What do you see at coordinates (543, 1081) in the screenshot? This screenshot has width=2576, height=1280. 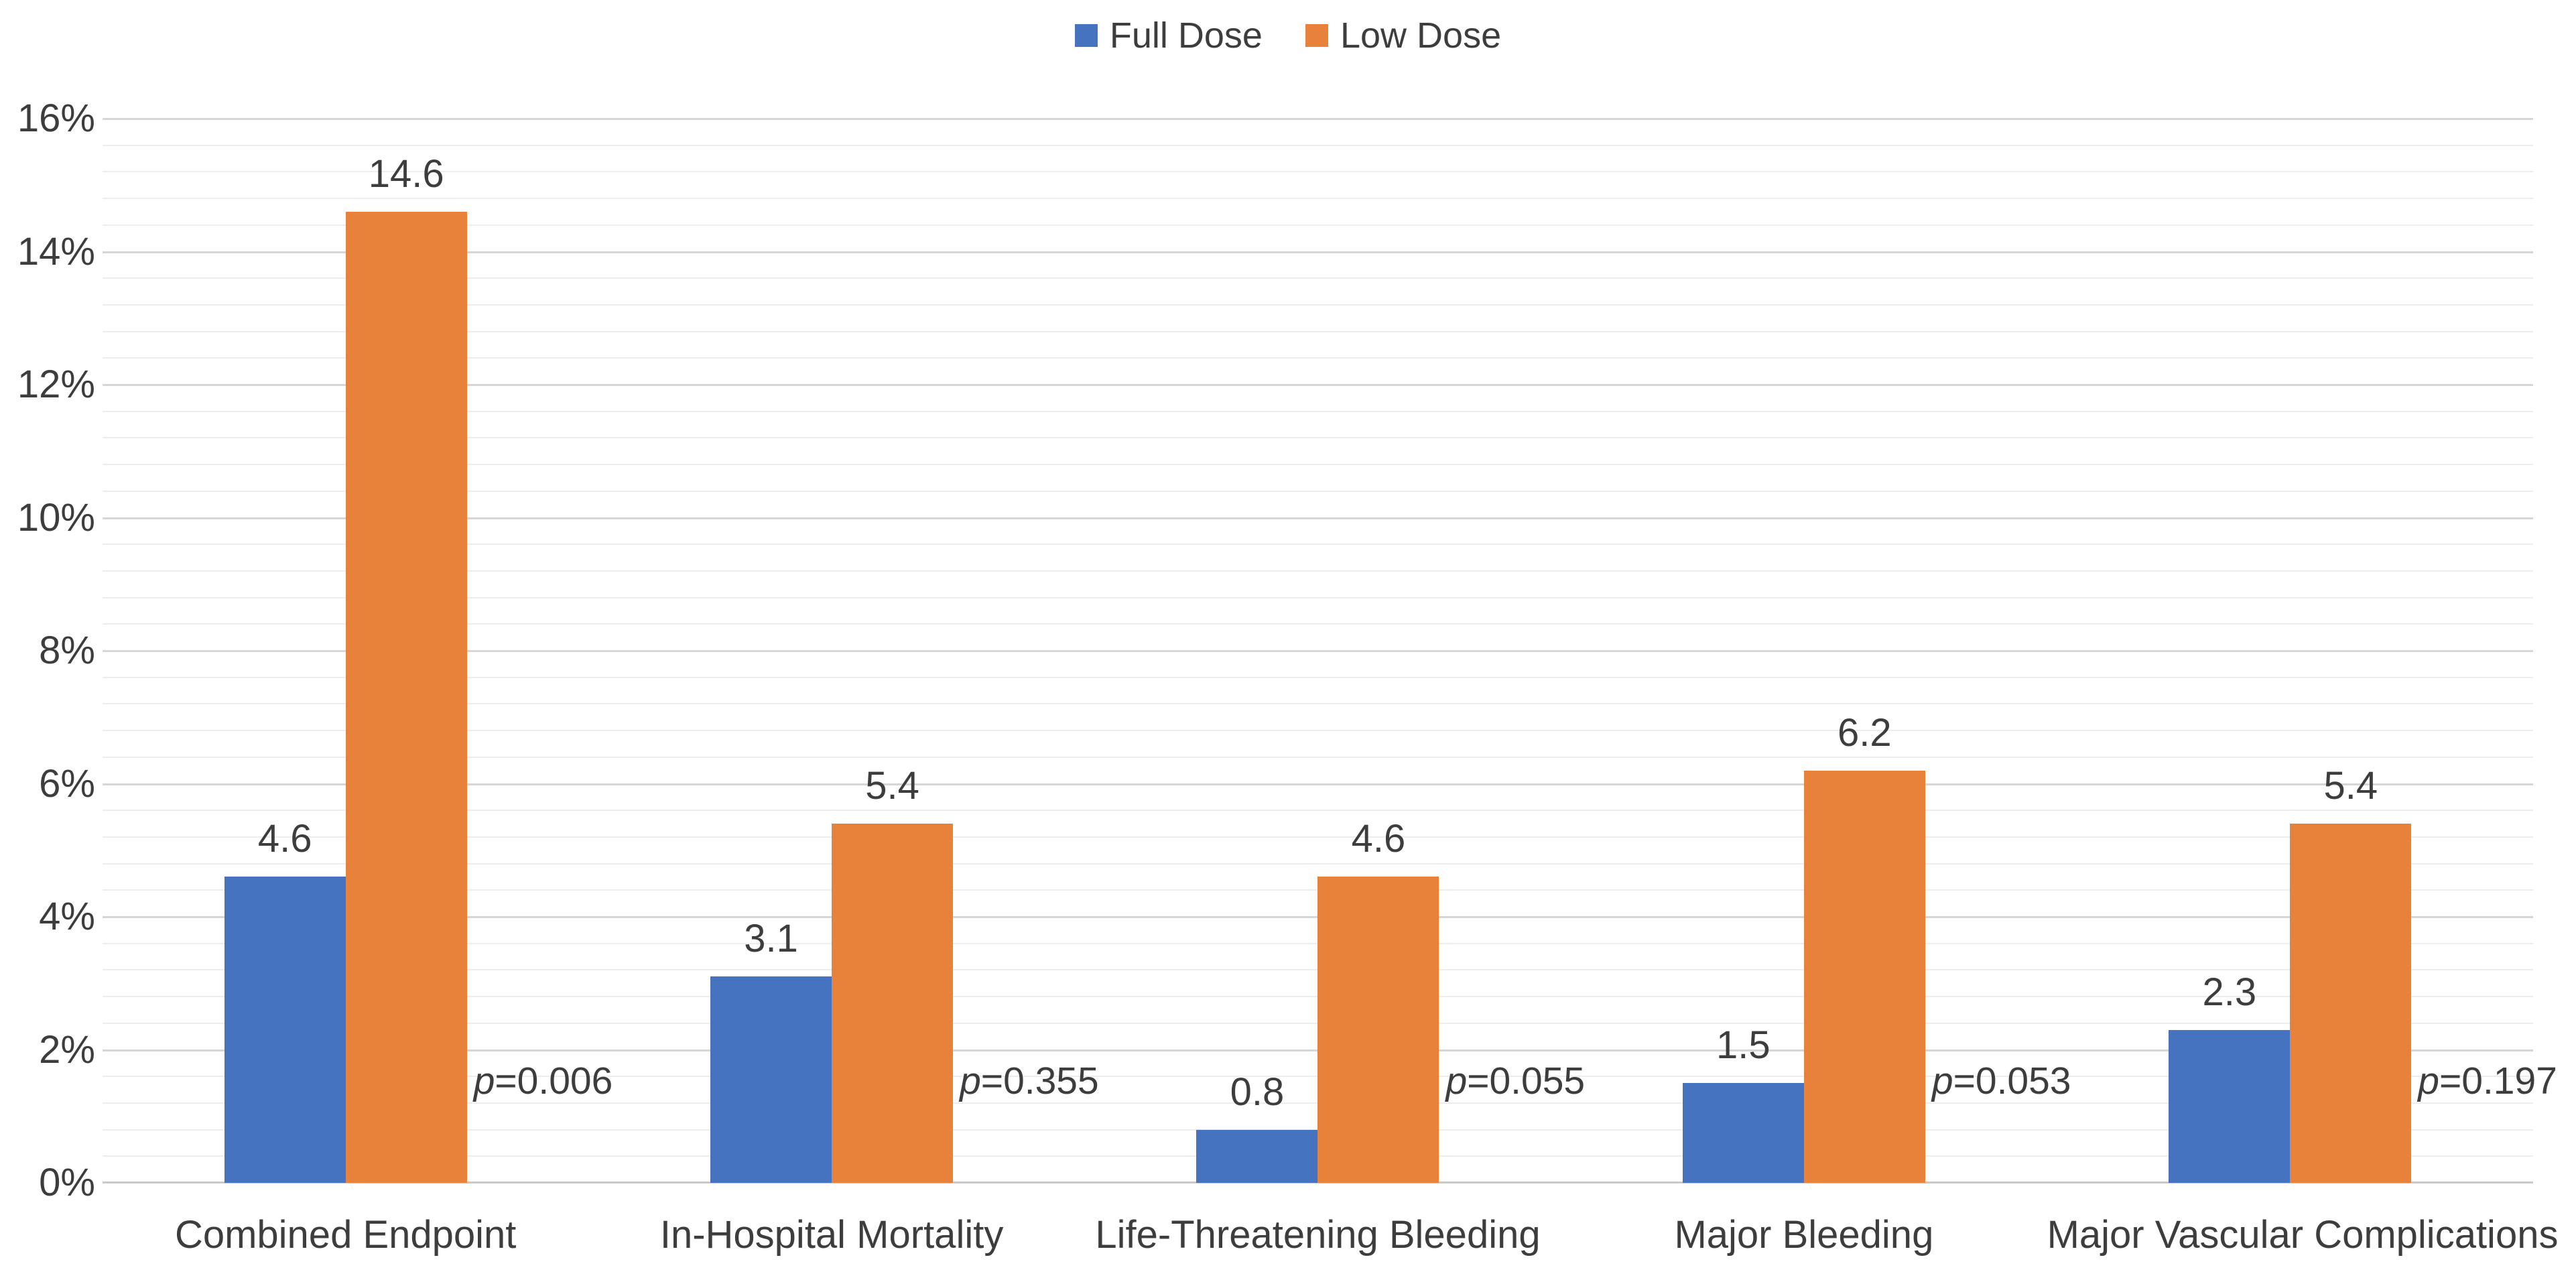 I see `p-value-label-combined-endpoint: p=0.006` at bounding box center [543, 1081].